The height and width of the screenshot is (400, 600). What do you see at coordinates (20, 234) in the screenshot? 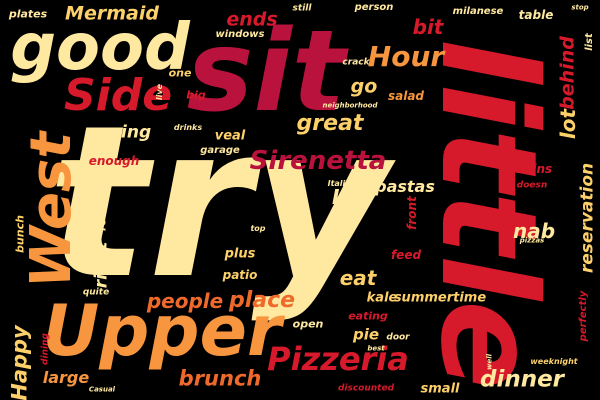
I see `word-bunch: bunch` at bounding box center [20, 234].